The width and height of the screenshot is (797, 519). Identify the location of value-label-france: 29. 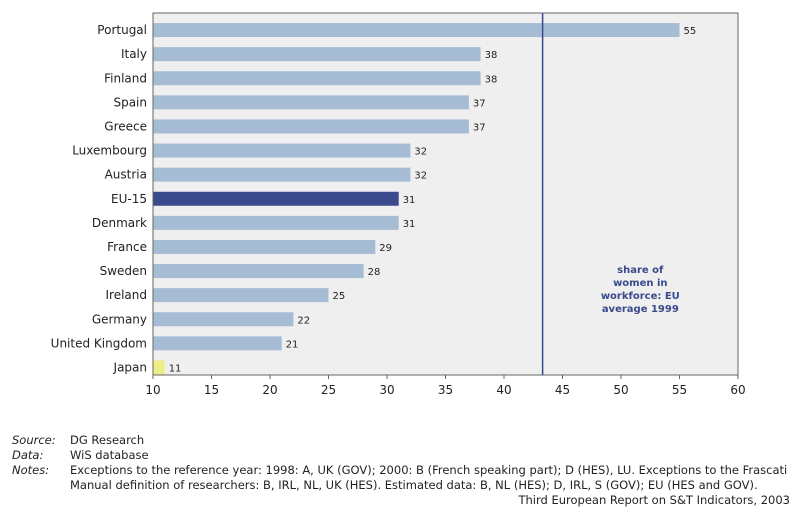
(385, 248).